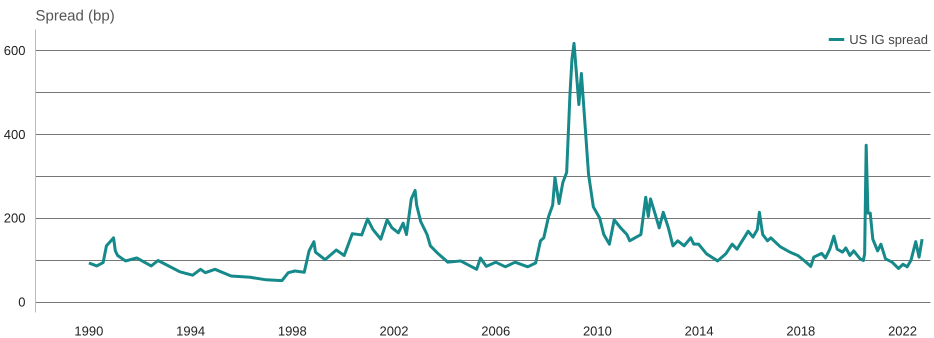 This screenshot has width=934, height=338. Describe the element at coordinates (15, 134) in the screenshot. I see `y-tick-label: 400` at that location.